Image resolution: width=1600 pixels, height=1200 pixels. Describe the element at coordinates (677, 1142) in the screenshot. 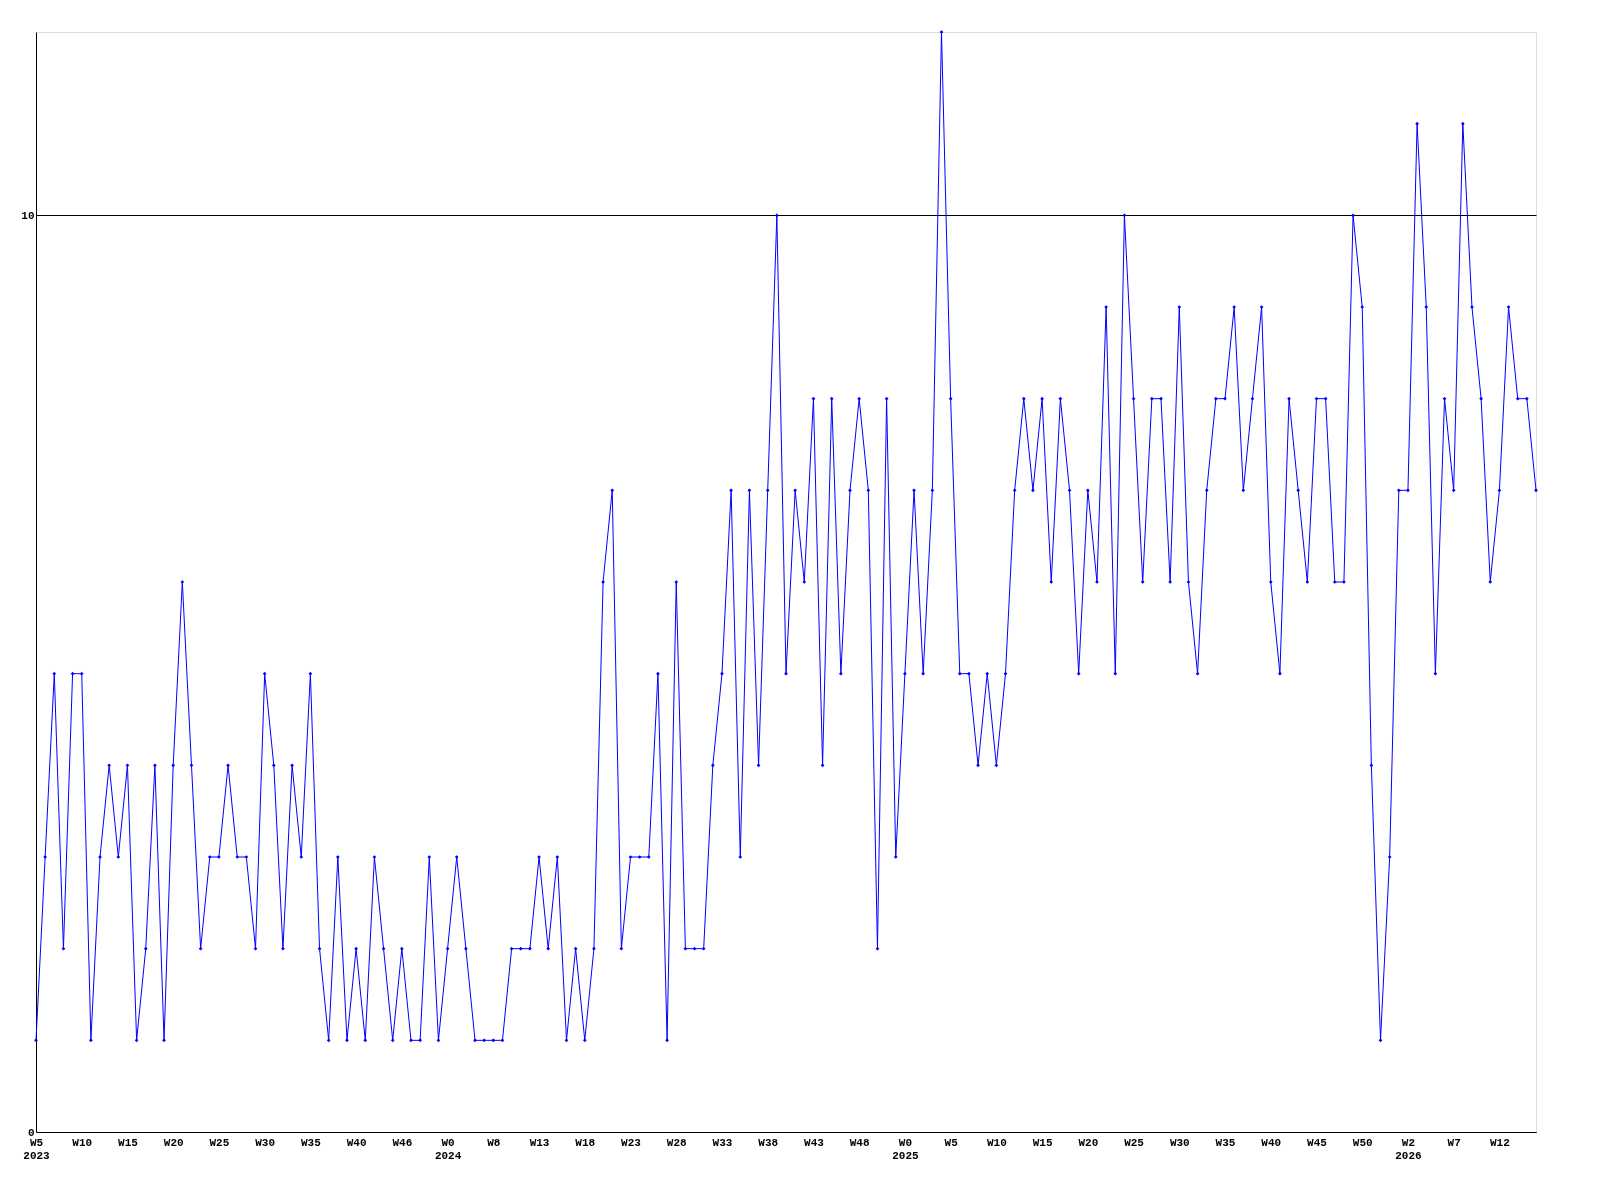

I see `x-tick-label: W28` at that location.